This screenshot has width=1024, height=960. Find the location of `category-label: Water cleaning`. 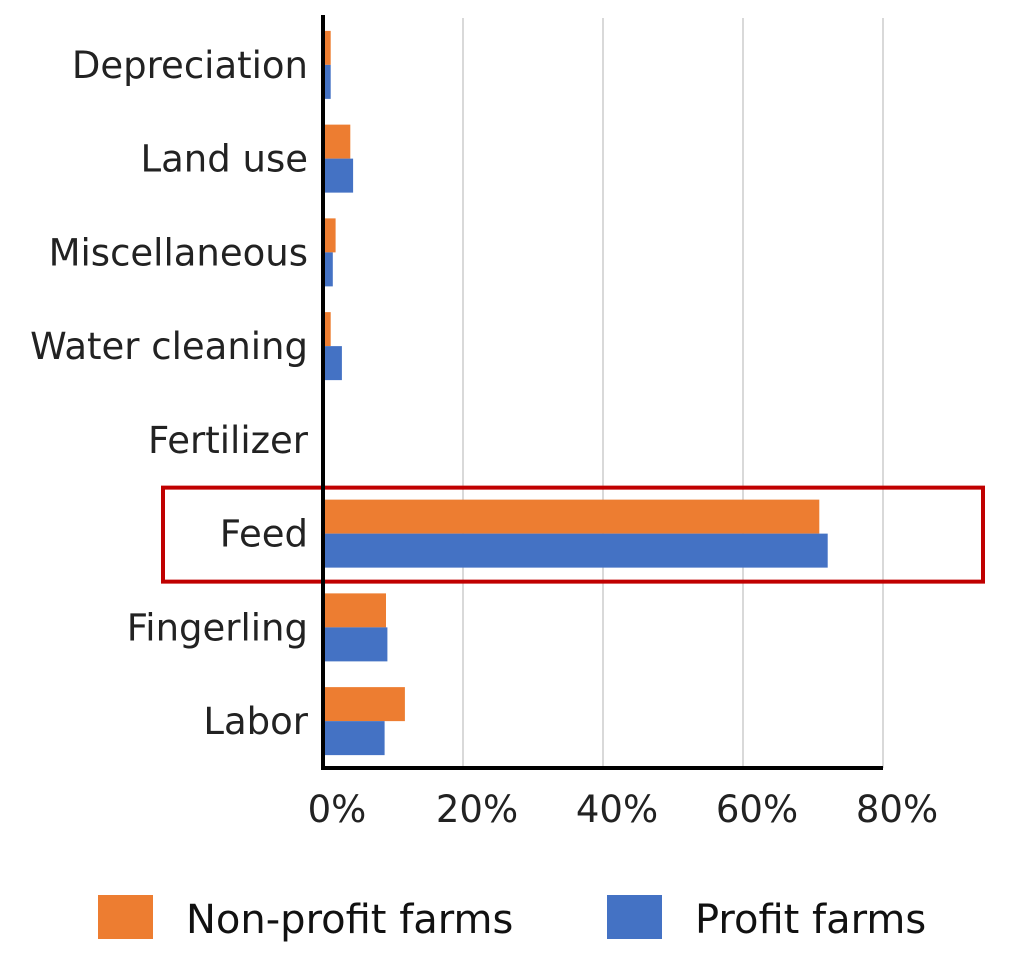

category-label: Water cleaning is located at coordinates (169, 346).